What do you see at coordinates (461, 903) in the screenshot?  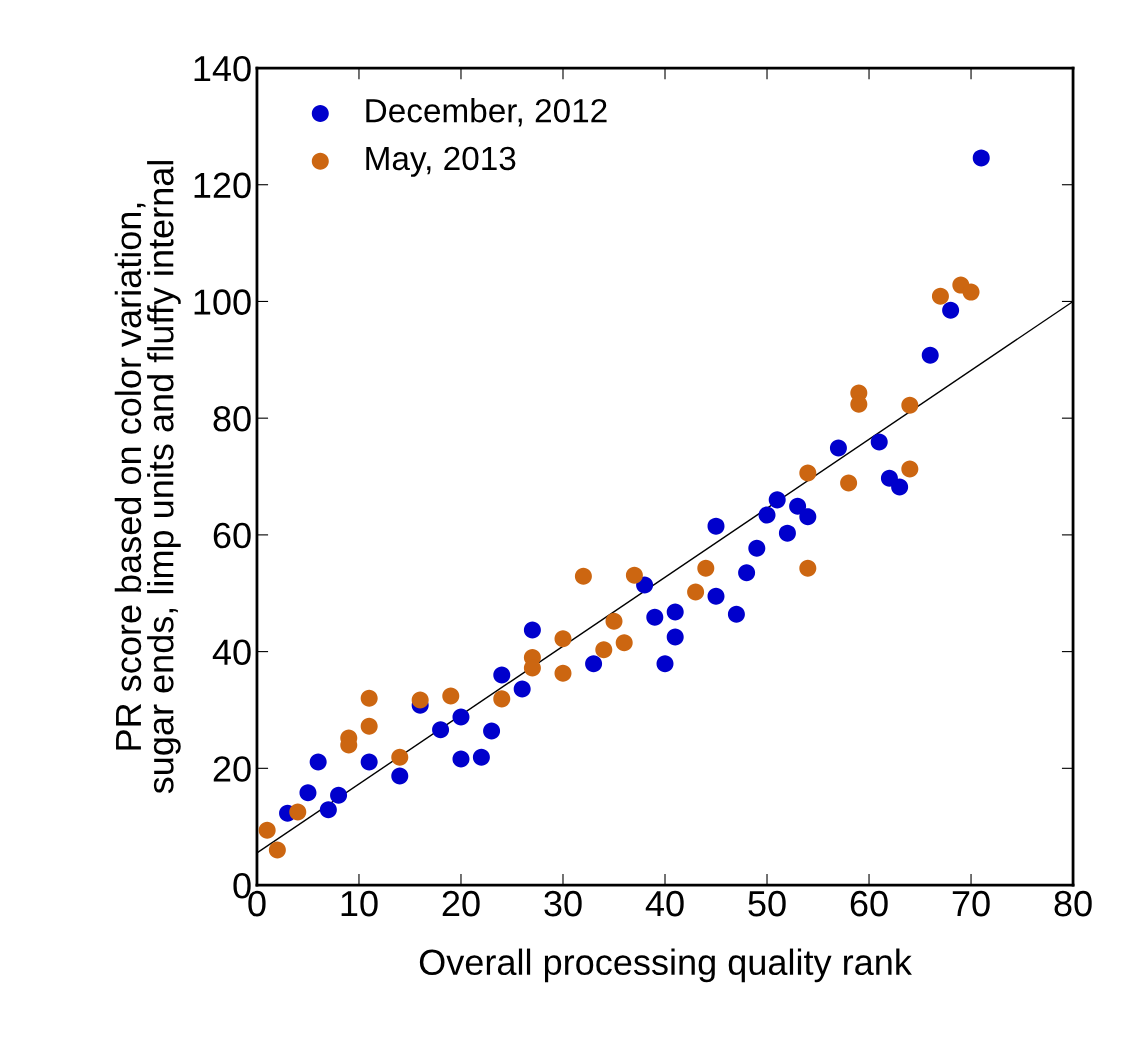 I see `x-tick-label: 20` at bounding box center [461, 903].